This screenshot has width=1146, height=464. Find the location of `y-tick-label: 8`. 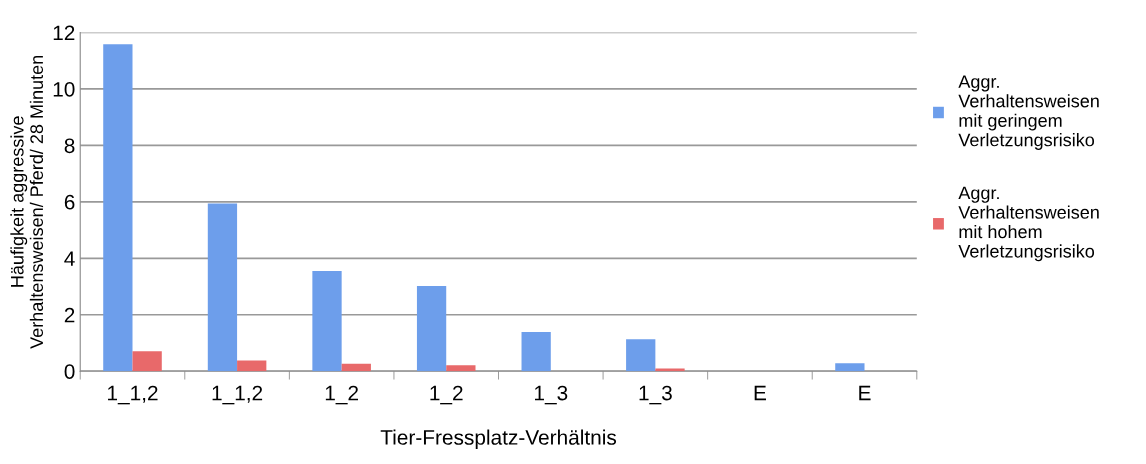

y-tick-label: 8 is located at coordinates (69, 146).